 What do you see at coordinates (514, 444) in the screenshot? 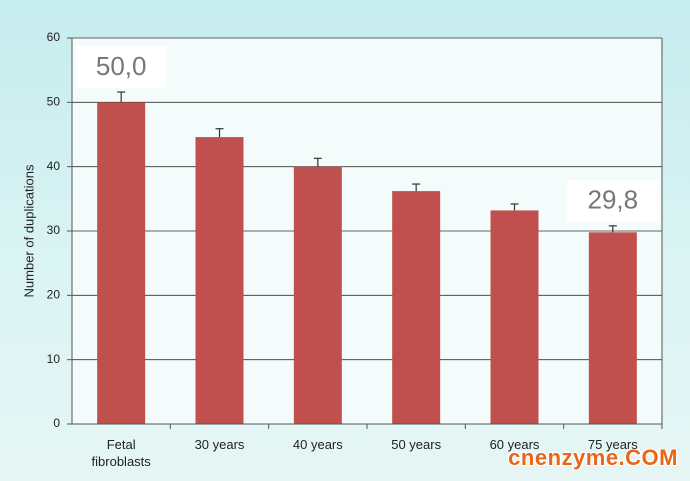
I see `x-tick-label: 60 years` at bounding box center [514, 444].